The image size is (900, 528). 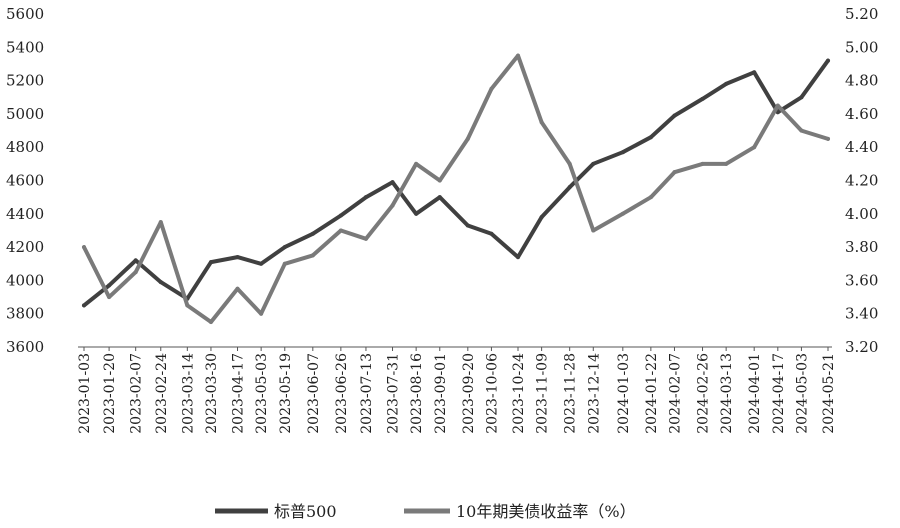 I want to click on left-tick-label: 4200, so click(x=25, y=247).